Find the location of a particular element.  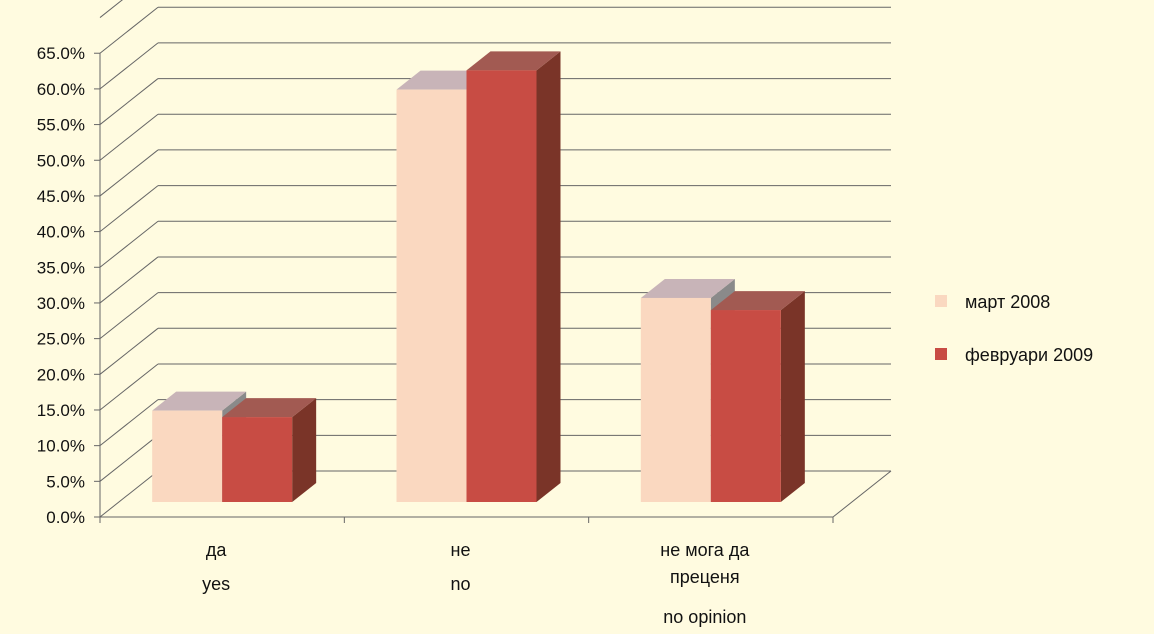

y-tick-label: 45.0% is located at coordinates (61, 196).